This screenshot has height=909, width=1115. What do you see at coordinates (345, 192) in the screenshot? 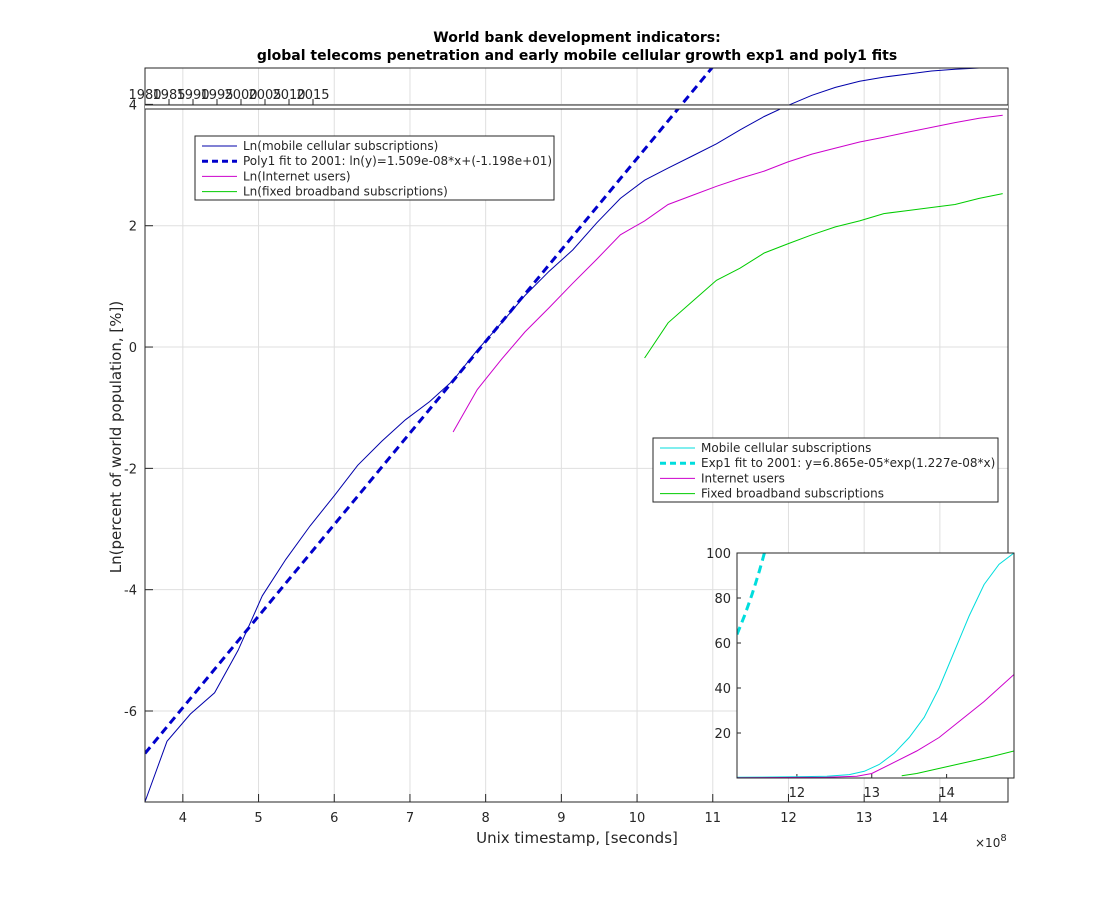
I see `legend-label: Ln(fixed broadband subscriptions)` at bounding box center [345, 192].